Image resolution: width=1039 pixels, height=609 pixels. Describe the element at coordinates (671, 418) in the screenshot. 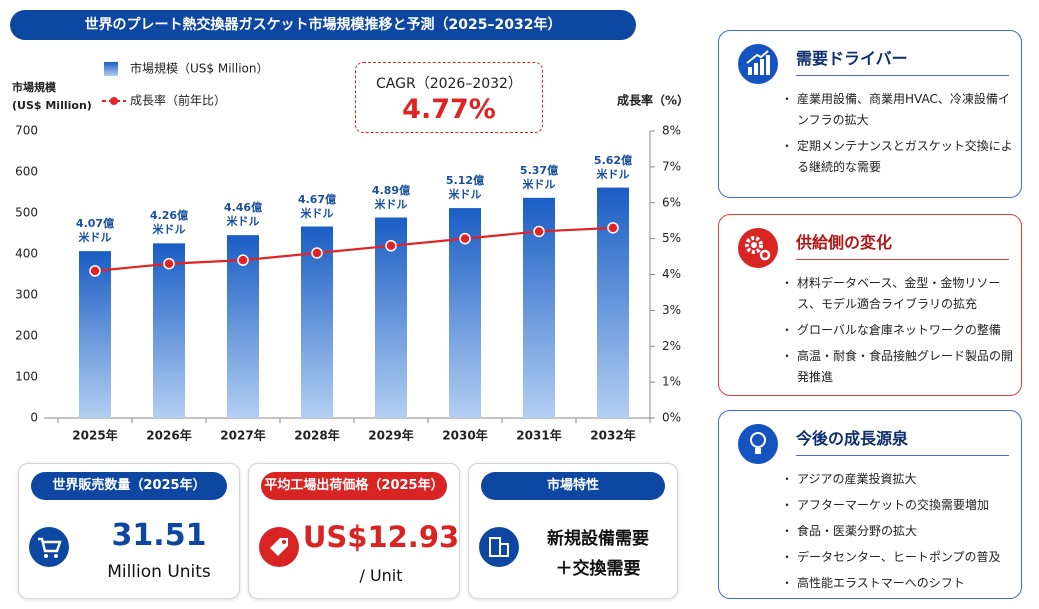

I see `y2-tick-label: 0%` at that location.